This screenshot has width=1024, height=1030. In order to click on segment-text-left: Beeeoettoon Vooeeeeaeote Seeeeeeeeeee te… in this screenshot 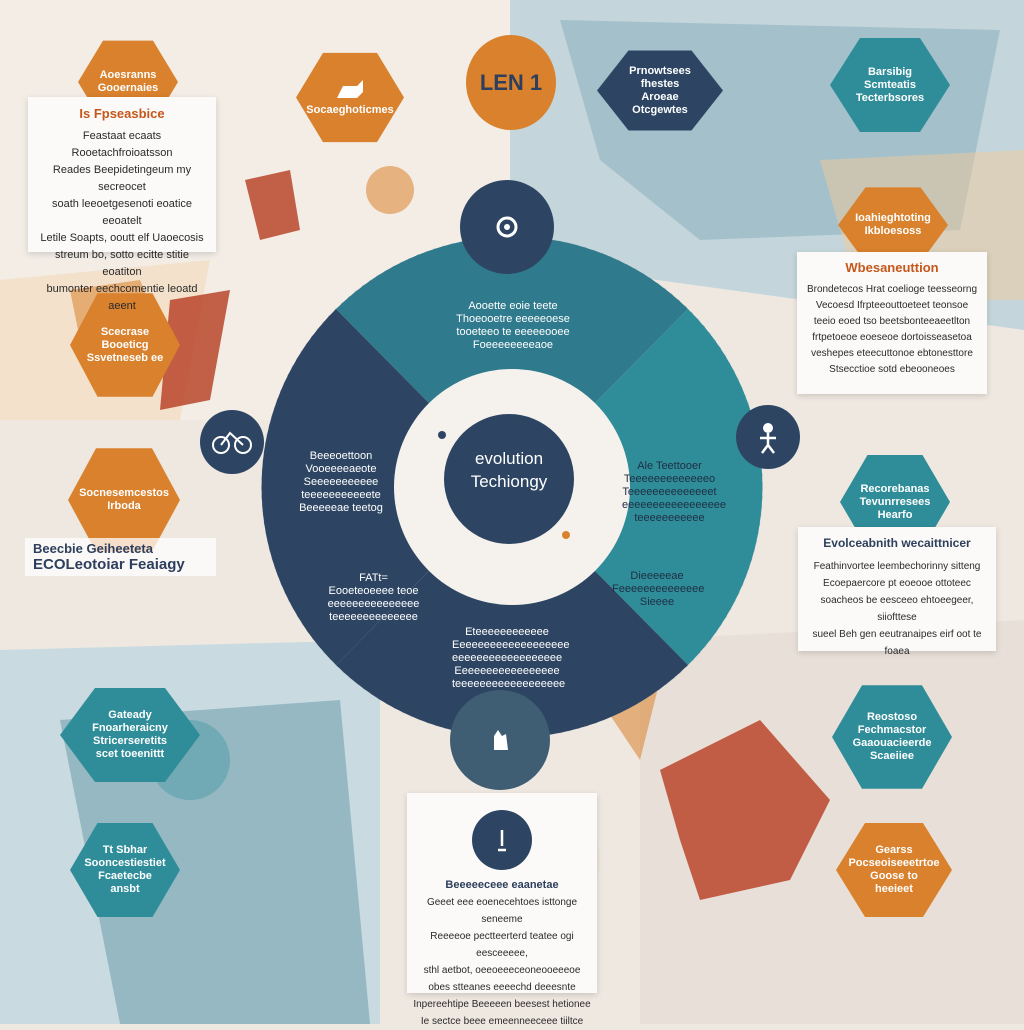, I will do `click(341, 482)`.